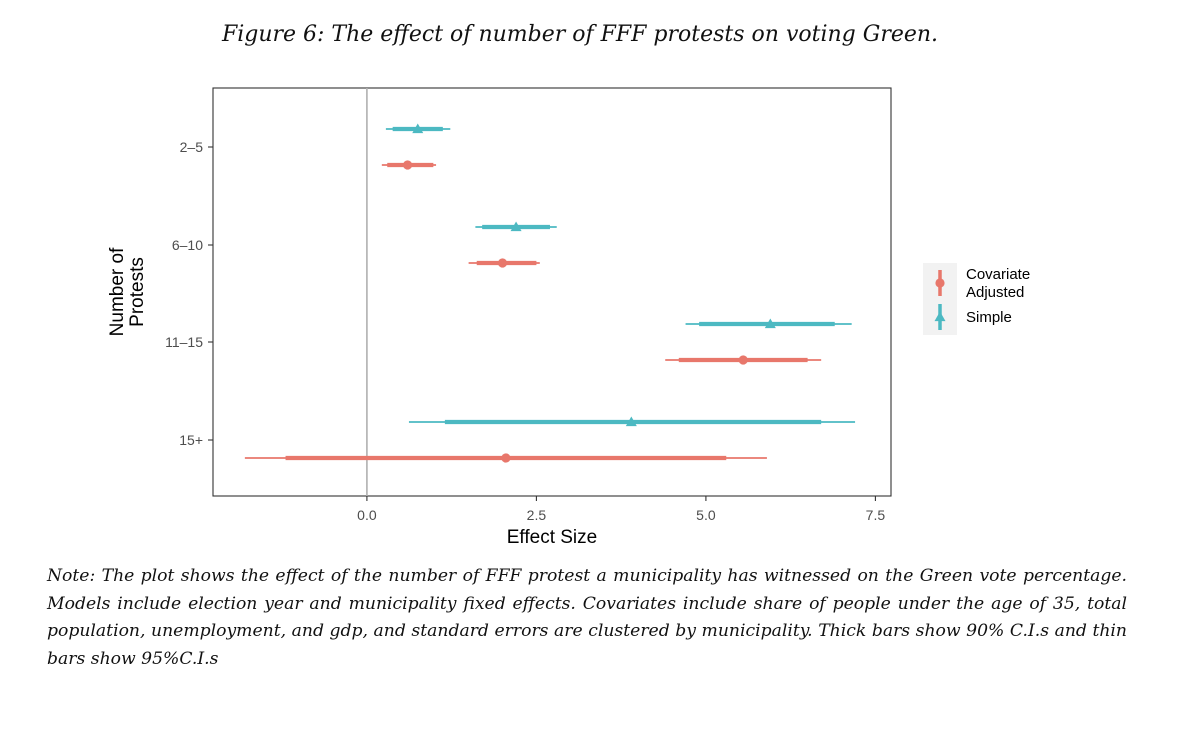  I want to click on x-tick-label: 5.0, so click(706, 515).